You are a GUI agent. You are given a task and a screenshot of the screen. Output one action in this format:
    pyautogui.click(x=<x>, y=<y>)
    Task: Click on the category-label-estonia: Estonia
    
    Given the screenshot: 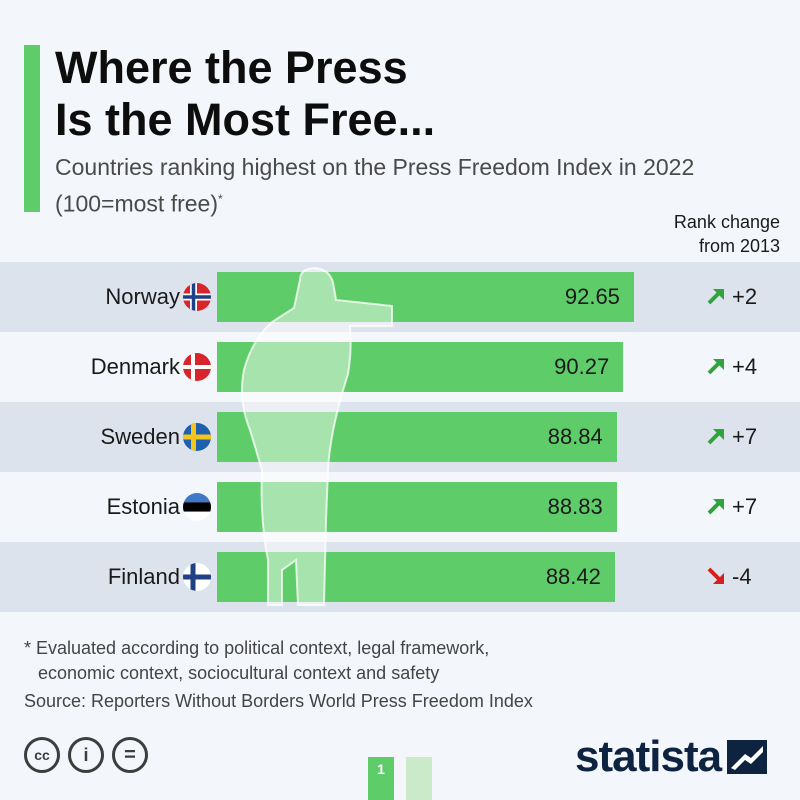 What is the action you would take?
    pyautogui.click(x=143, y=506)
    